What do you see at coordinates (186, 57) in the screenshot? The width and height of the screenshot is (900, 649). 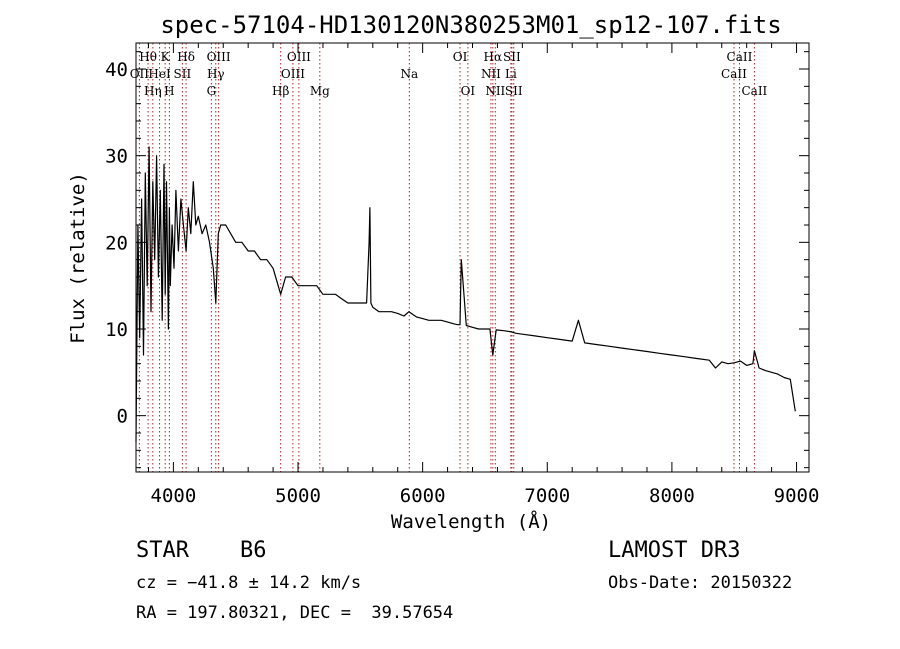 I see `spectral-line-label: Hδ` at bounding box center [186, 57].